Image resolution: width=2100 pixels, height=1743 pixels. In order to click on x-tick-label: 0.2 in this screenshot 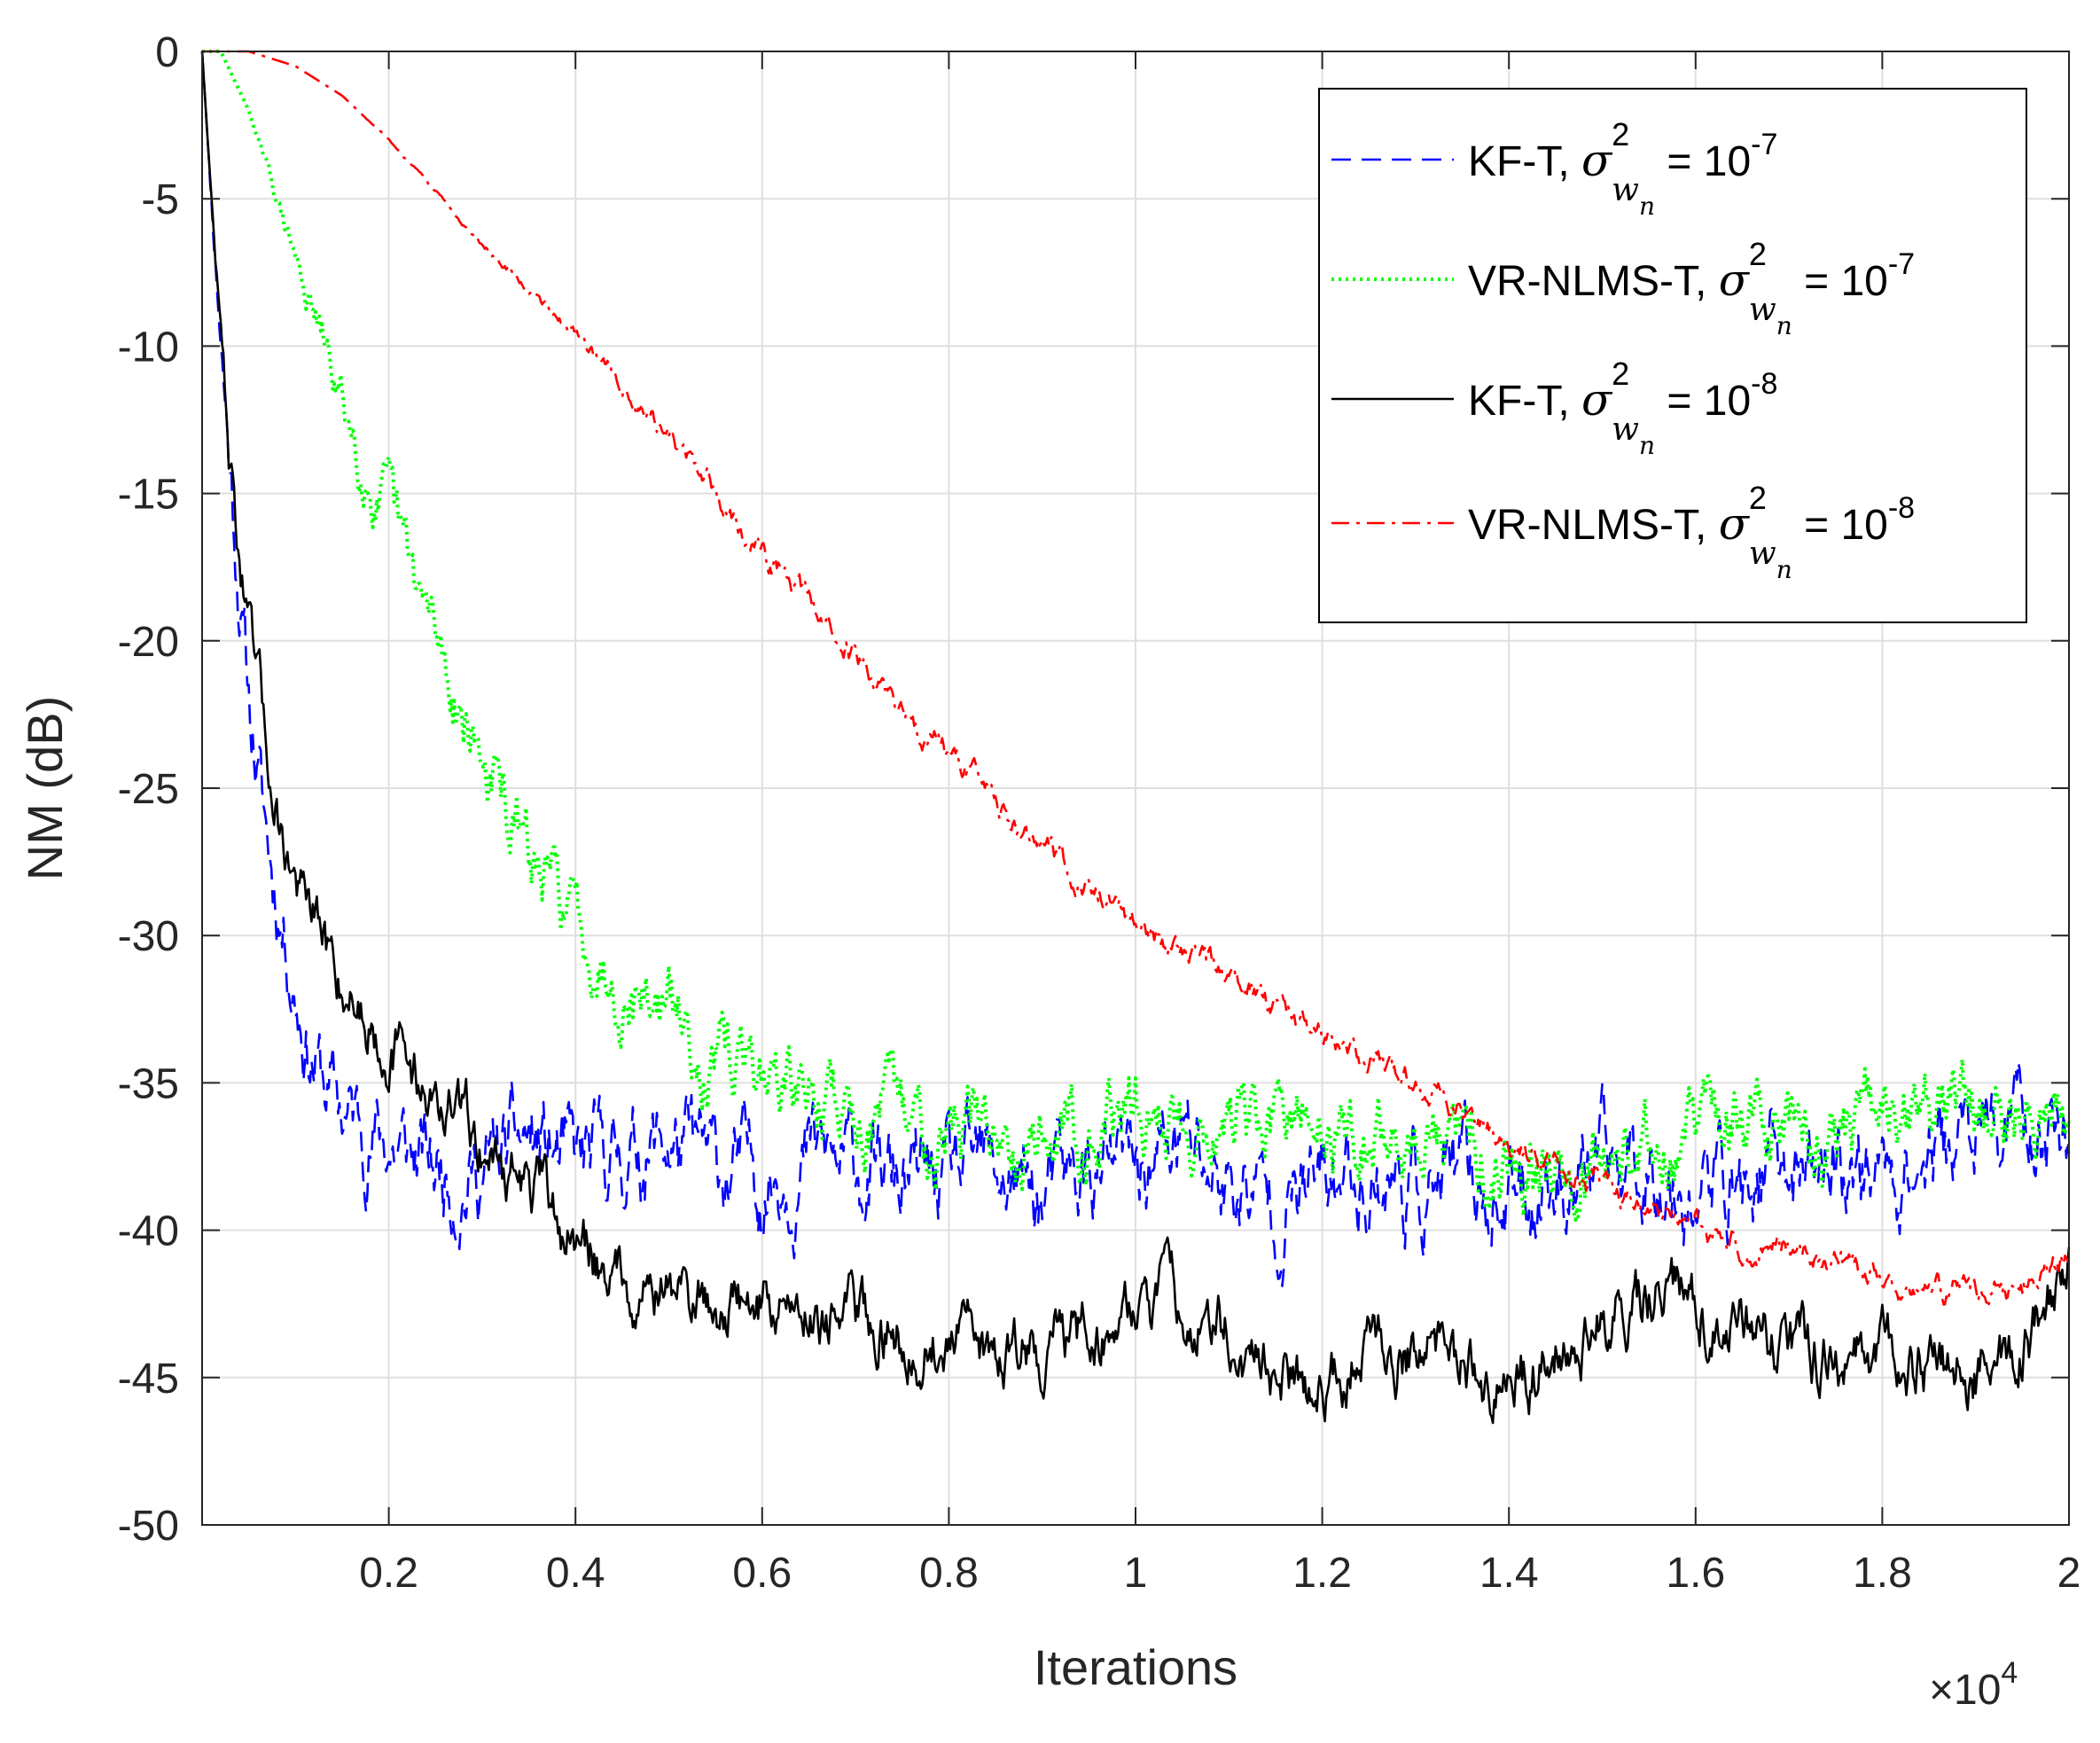, I will do `click(388, 1573)`.